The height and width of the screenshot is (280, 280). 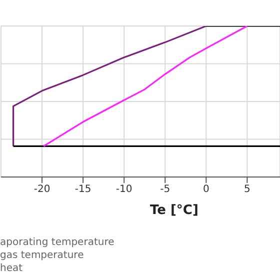 I want to click on x-tick-label: -5, so click(x=165, y=190).